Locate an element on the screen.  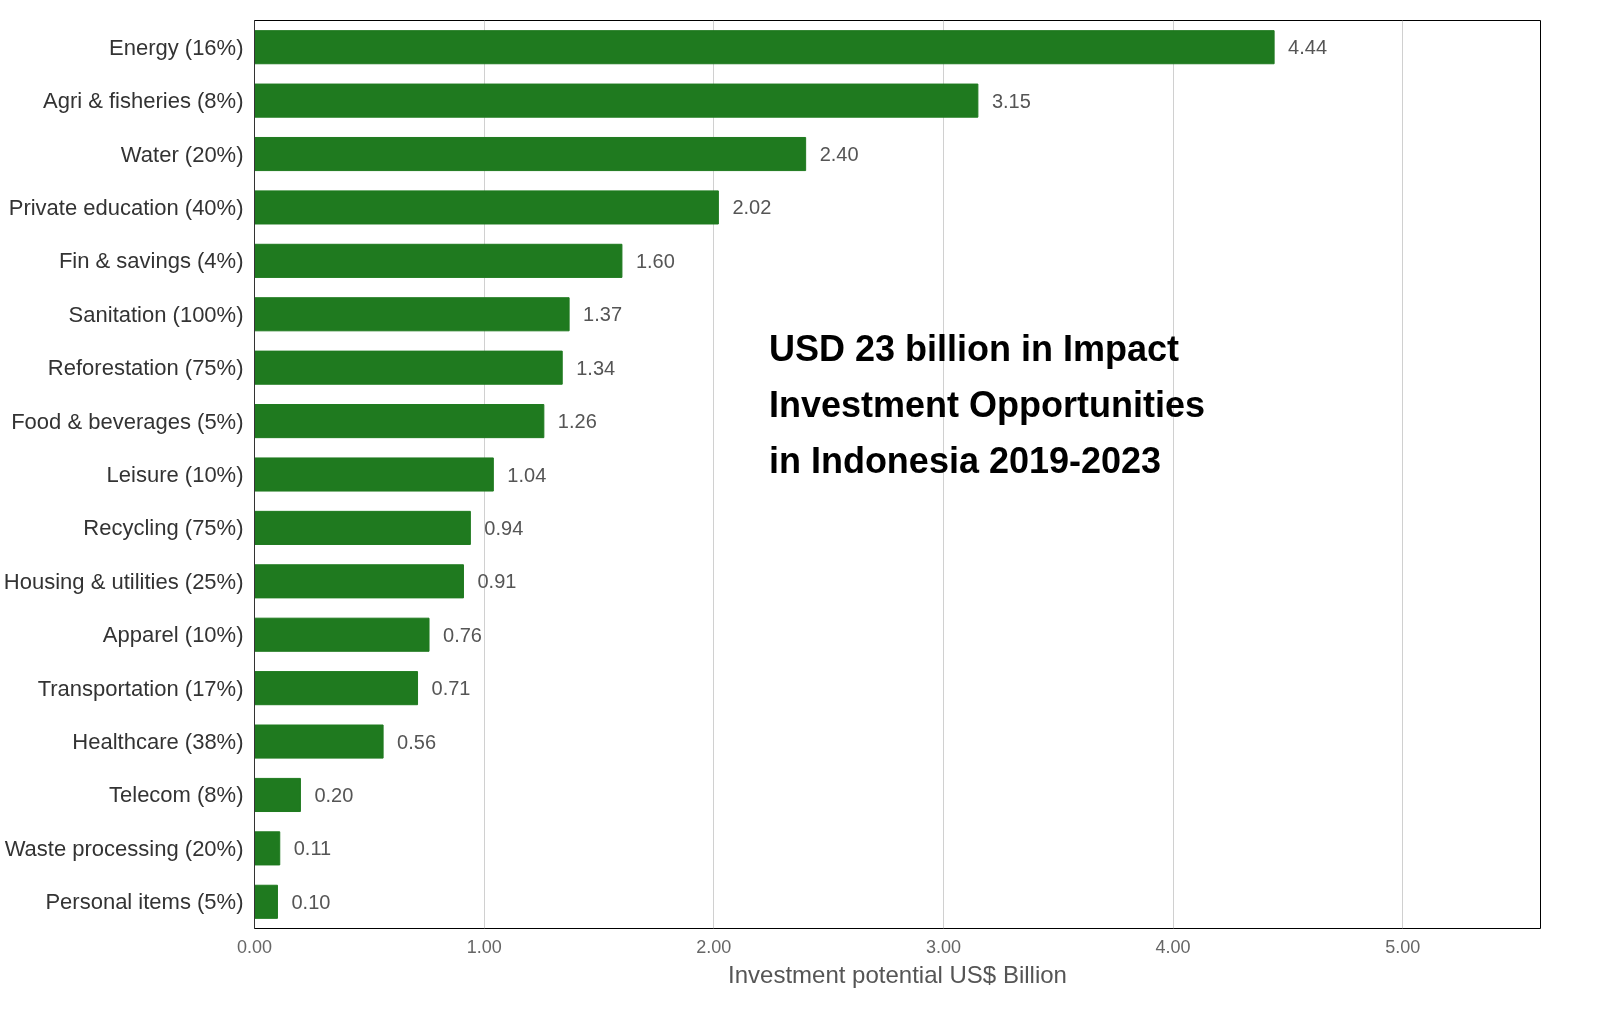
data-label: 3.15 is located at coordinates (1011, 100).